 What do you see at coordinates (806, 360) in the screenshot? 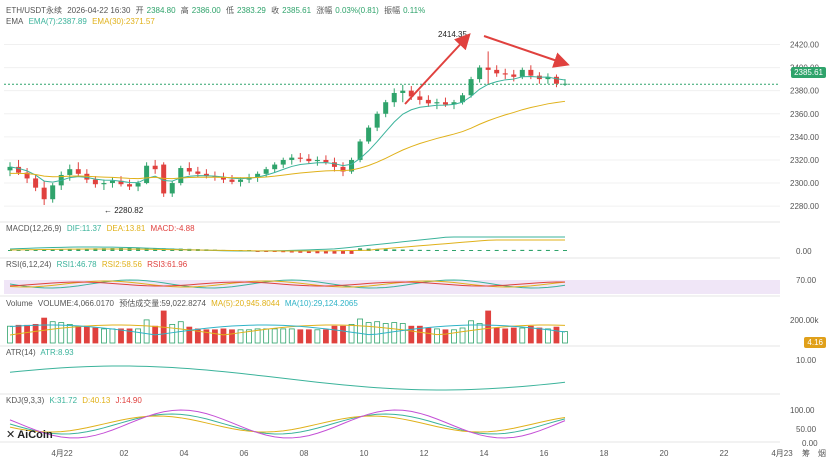
I see `atr-tick-label: 10.00` at bounding box center [806, 360].